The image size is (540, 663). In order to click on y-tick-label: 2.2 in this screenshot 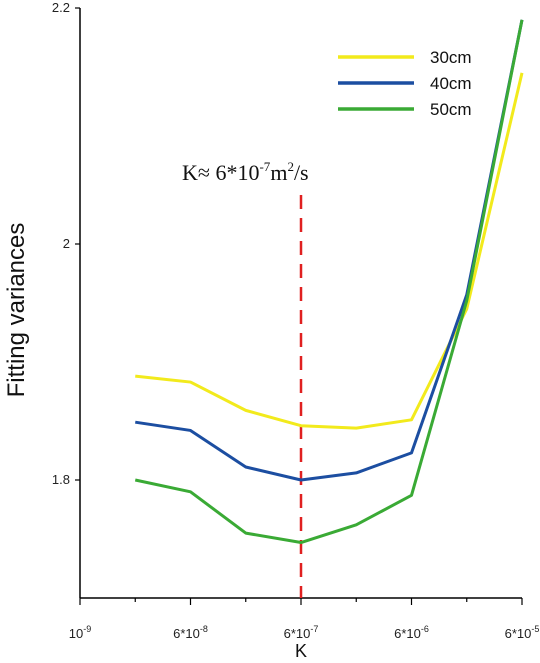, I will do `click(61, 7)`.